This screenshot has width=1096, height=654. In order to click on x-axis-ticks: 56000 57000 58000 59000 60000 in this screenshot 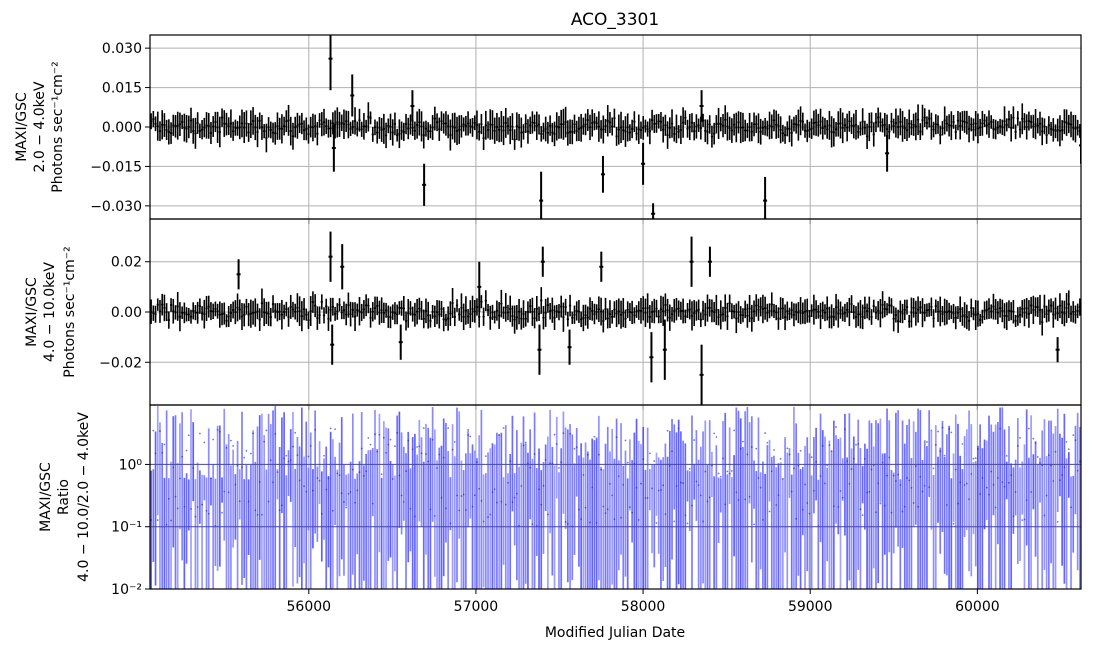, I will do `click(643, 607)`.